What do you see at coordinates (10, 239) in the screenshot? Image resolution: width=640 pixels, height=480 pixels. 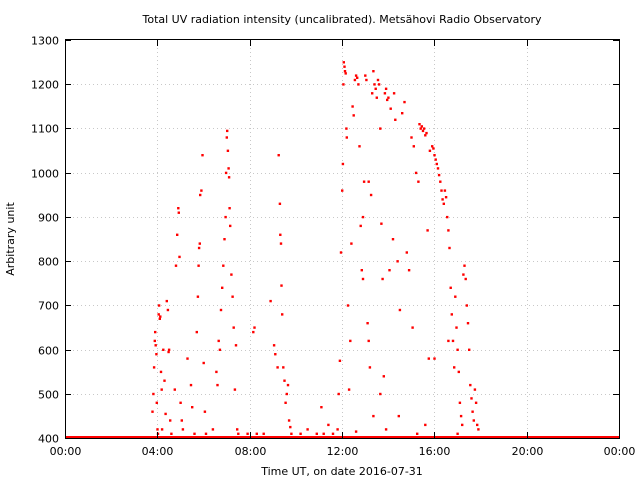 I see `y-axis-label: Arbitrary unit` at bounding box center [10, 239].